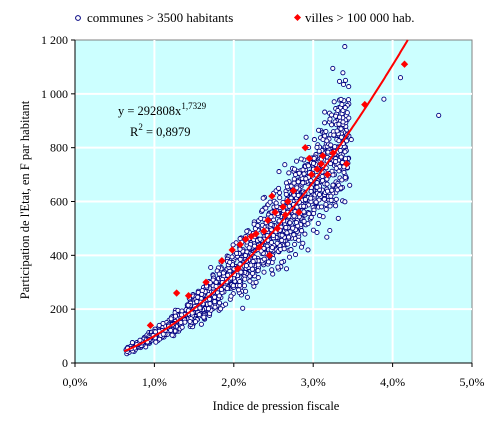  I want to click on y-axis-ticks: 0 200 400 600 800 1 000 1 200, so click(58, 201).